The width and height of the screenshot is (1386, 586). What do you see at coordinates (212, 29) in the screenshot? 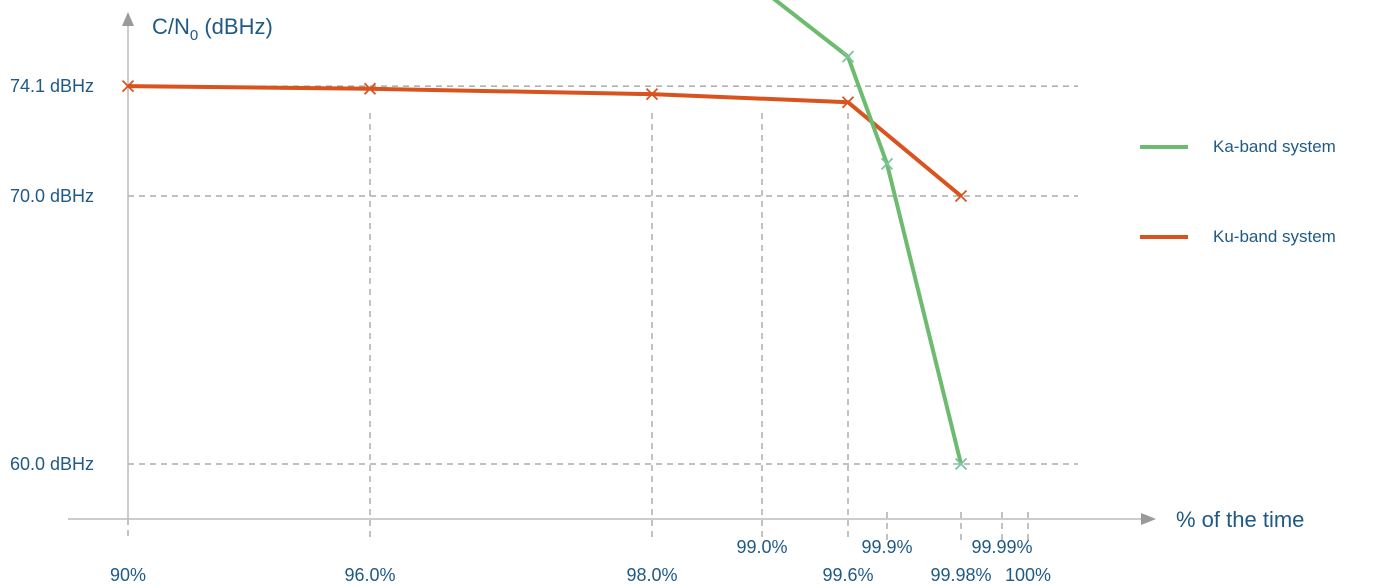
I see `y-axis-title: C/N0 (dBHz)` at bounding box center [212, 29].